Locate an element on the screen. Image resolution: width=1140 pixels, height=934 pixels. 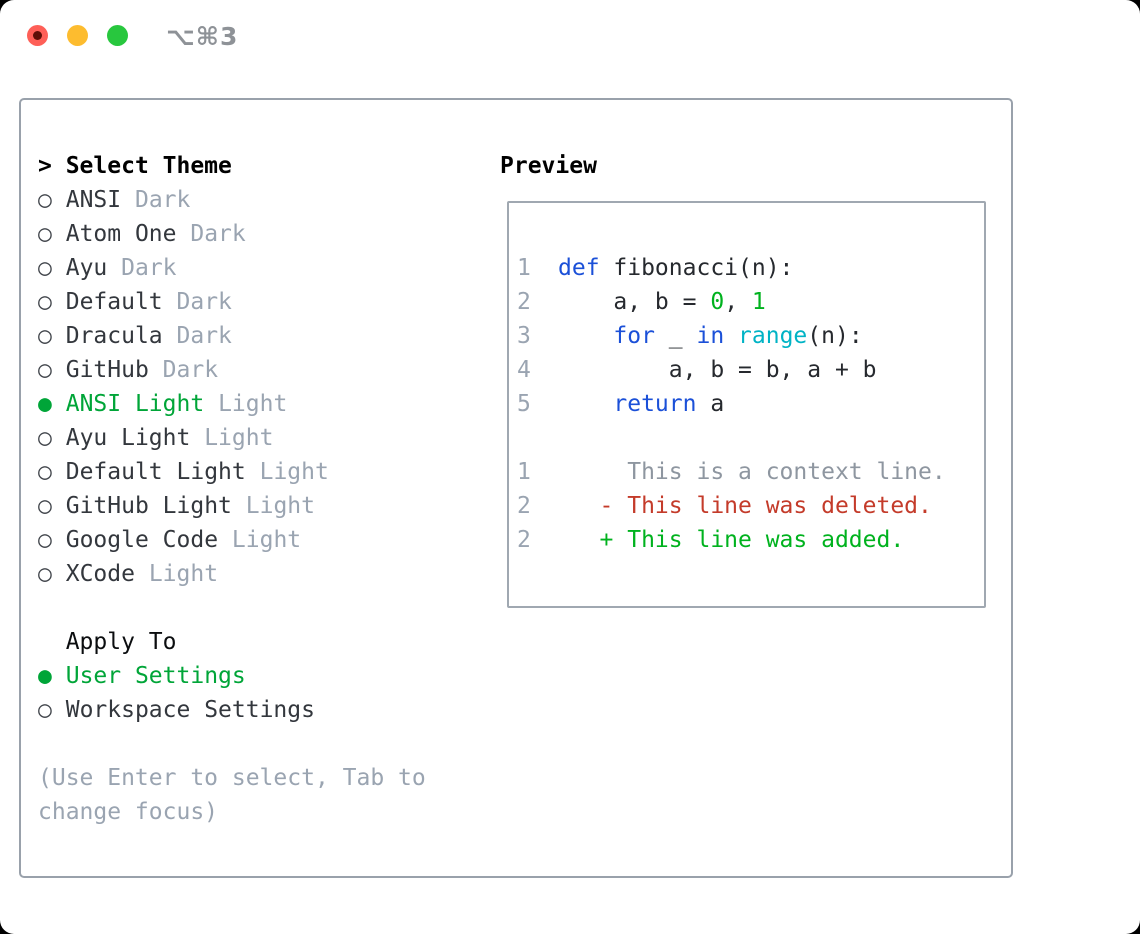
token-plain: a, b = b, a + b is located at coordinates (717, 370).